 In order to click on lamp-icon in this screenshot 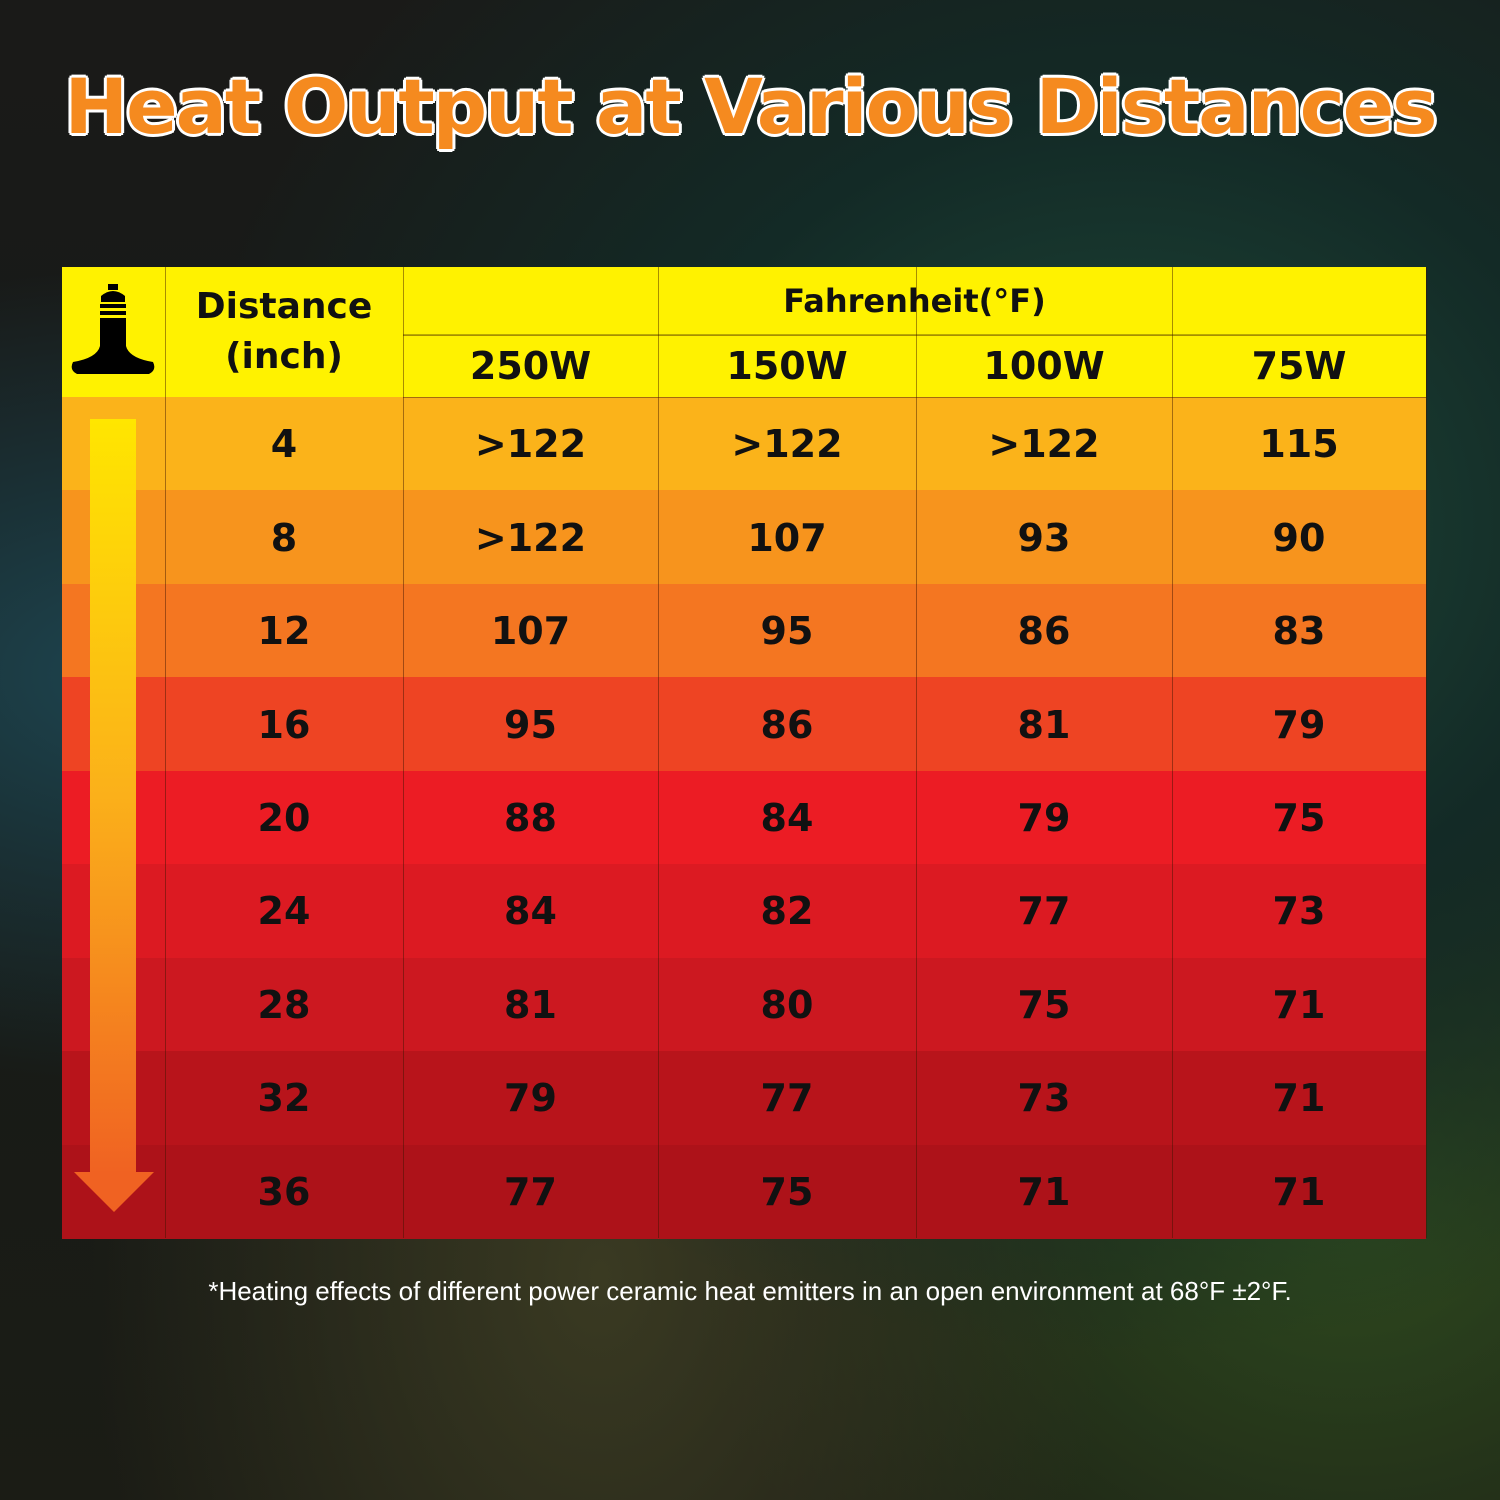, I will do `click(112, 329)`.